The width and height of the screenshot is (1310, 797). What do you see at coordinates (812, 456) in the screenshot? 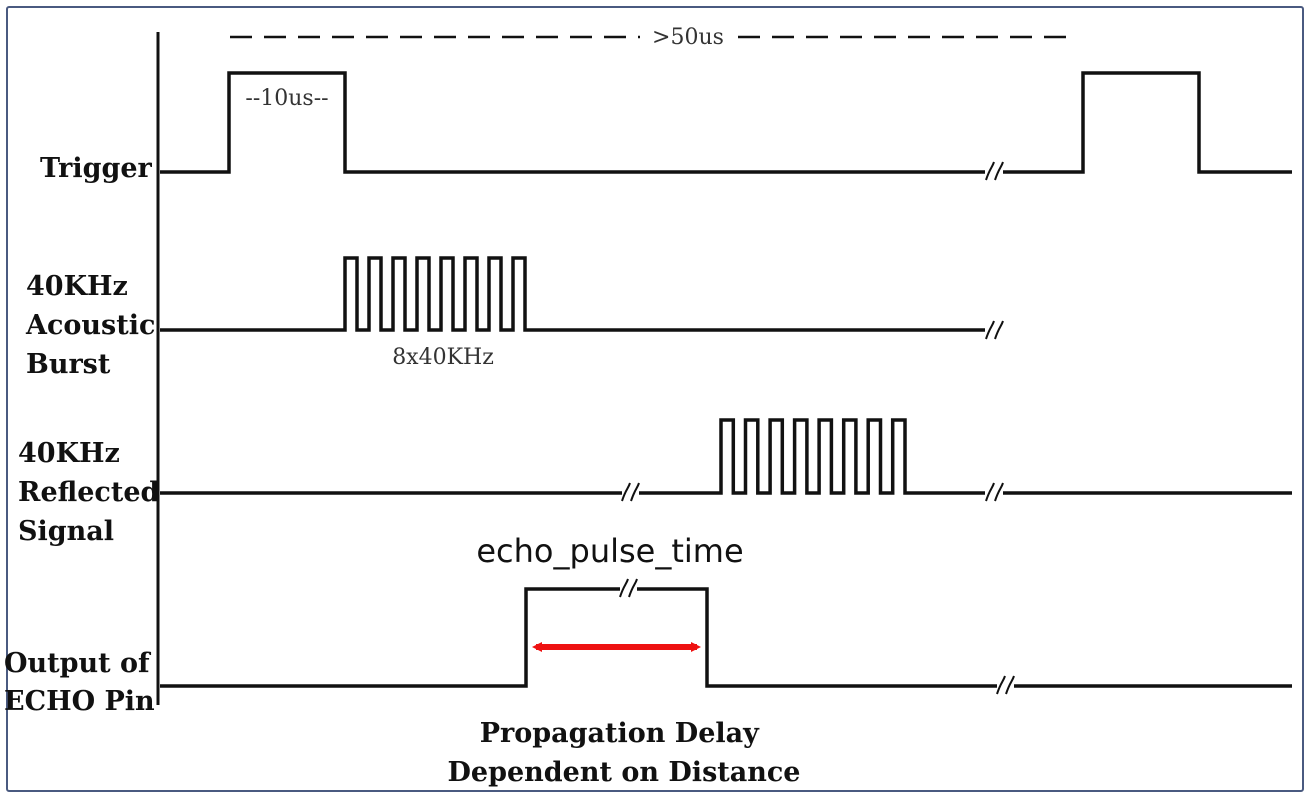
I see `reflected-signal-waveform` at bounding box center [812, 456].